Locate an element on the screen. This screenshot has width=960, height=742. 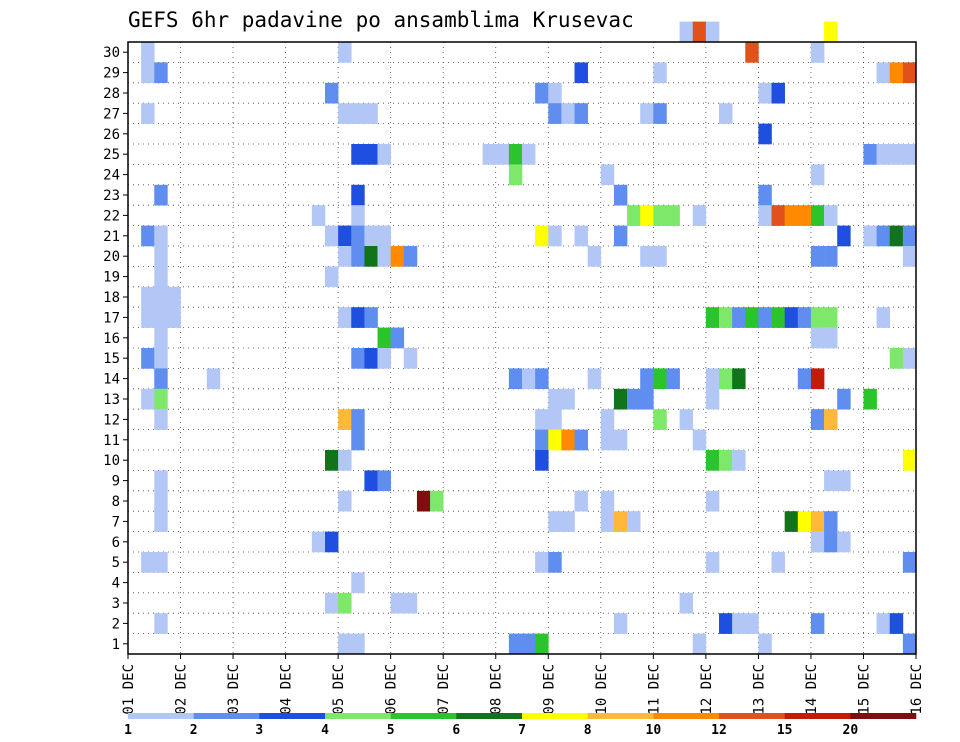
x-tick-label: 09 DEC is located at coordinates (549, 689).